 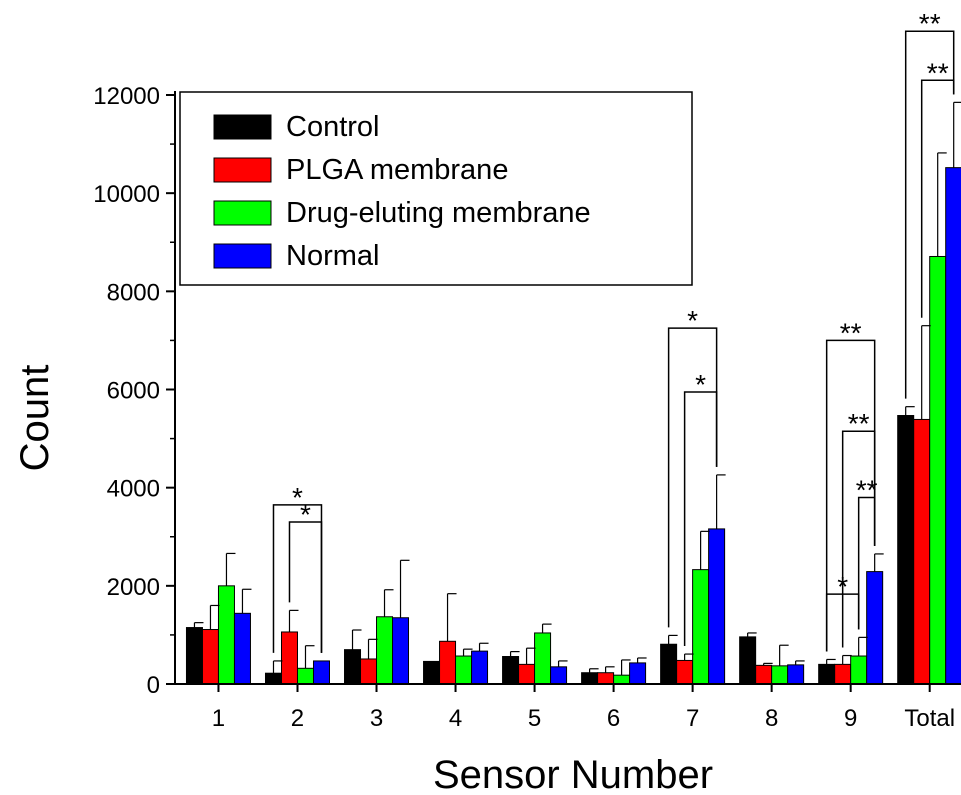 I want to click on x-tick-label: Total, so click(x=929, y=718).